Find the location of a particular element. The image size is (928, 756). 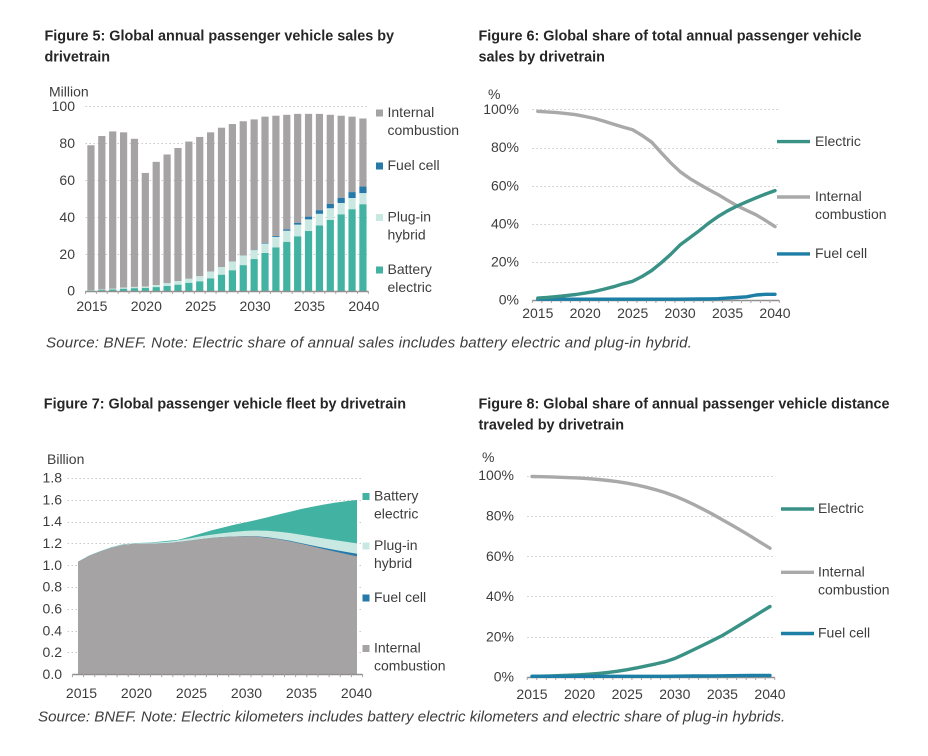

svg-text: traveled by drivetrain is located at coordinates (552, 426).